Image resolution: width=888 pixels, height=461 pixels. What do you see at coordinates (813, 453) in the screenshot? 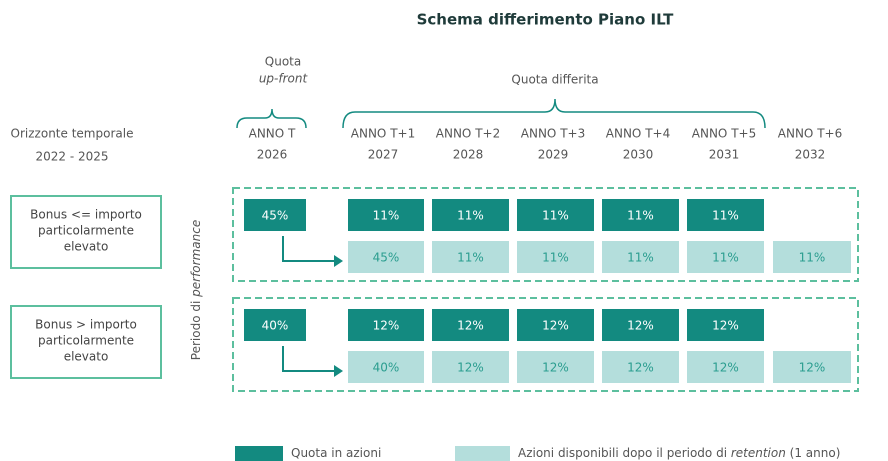
I see `legend-text: (1 anno)` at bounding box center [813, 453].